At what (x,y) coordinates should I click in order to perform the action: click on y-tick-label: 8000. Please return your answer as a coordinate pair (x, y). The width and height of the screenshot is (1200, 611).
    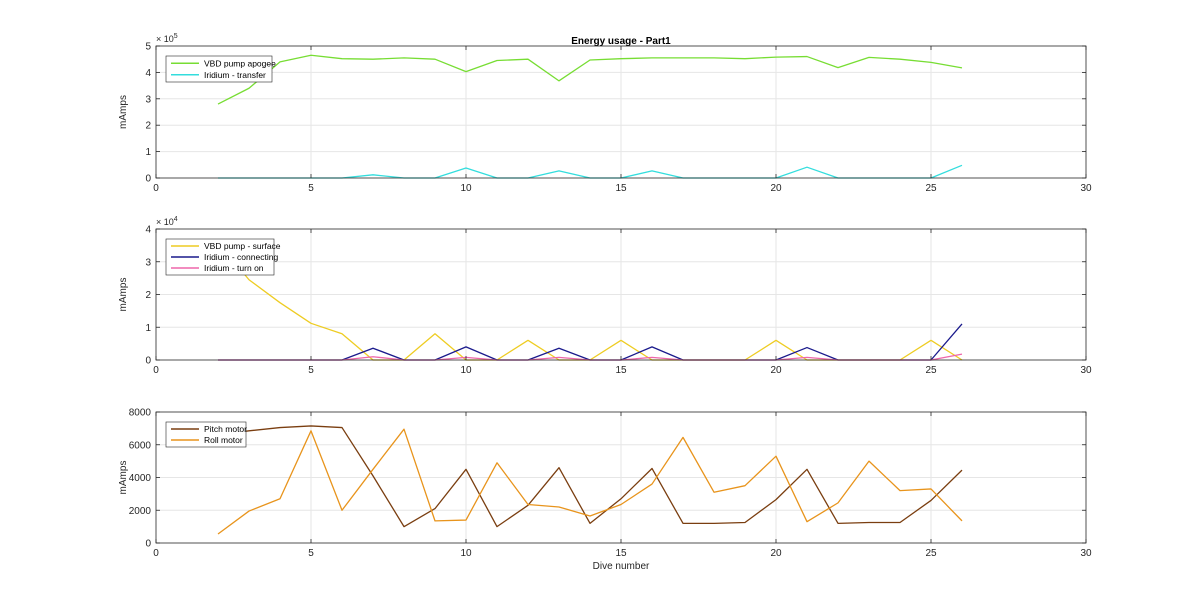
    Looking at the image, I should click on (140, 413).